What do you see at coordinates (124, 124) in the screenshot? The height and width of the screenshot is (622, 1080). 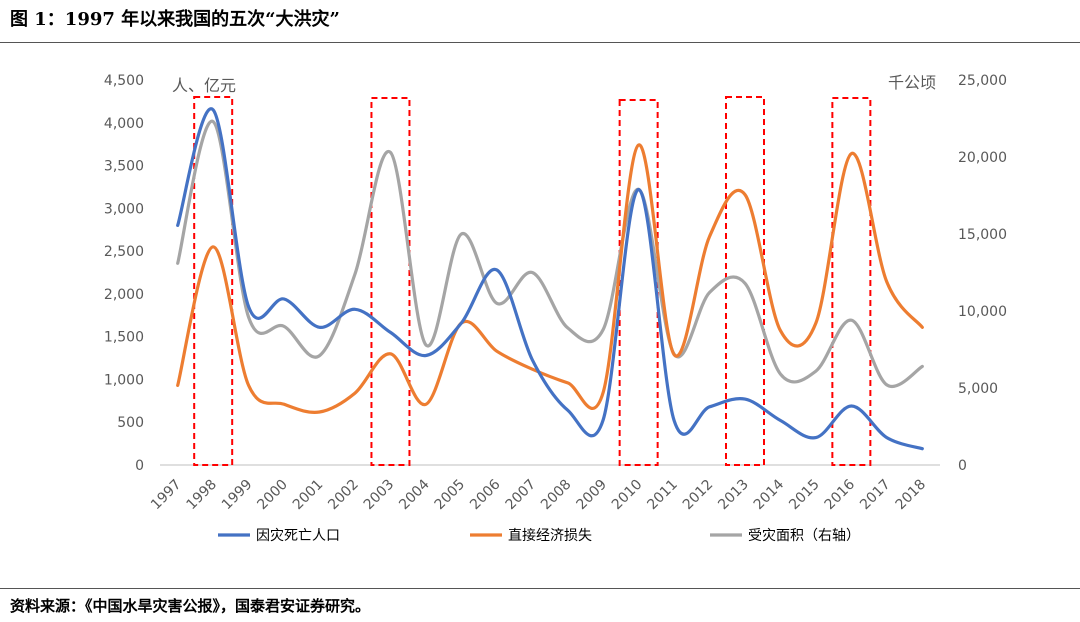 I see `left-tick-label: 4,000` at bounding box center [124, 124].